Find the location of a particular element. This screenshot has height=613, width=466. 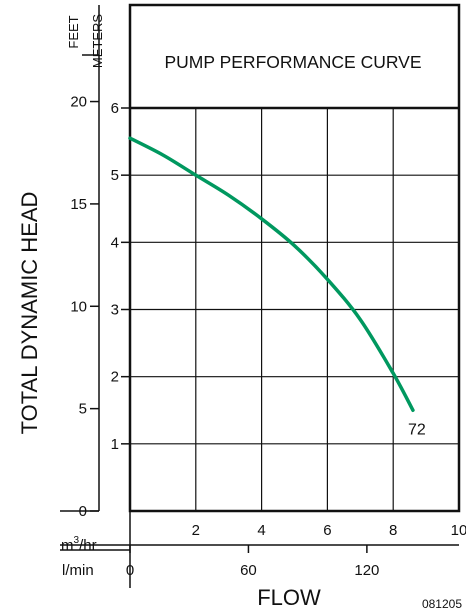

chart-code: 081205 is located at coordinates (442, 604).